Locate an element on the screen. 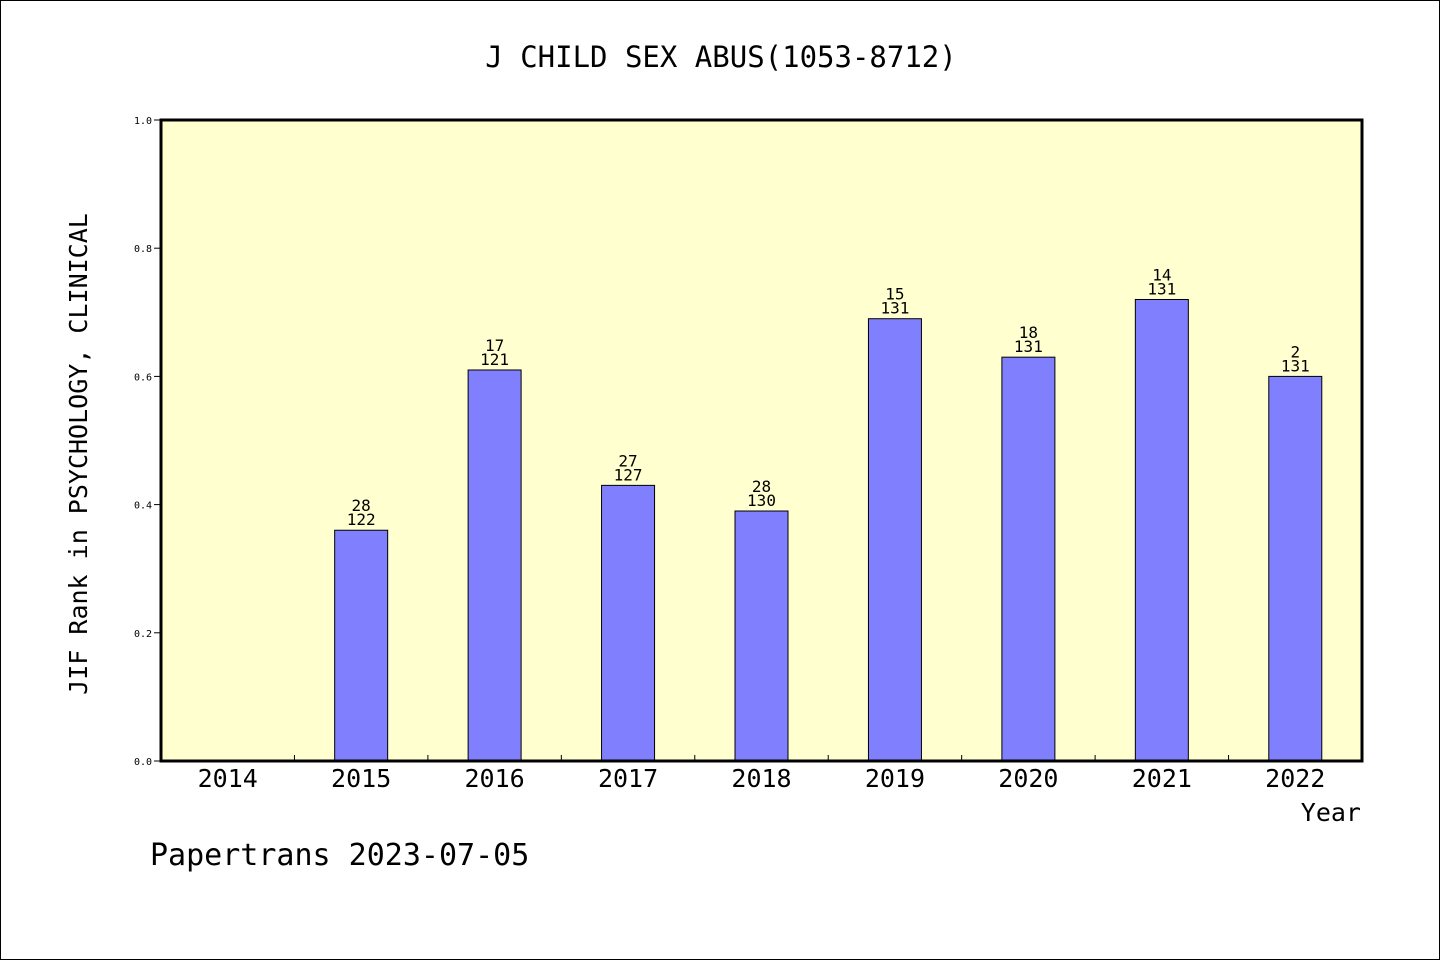 The image size is (1440, 960). bar-rank-label: 27 is located at coordinates (627, 460).